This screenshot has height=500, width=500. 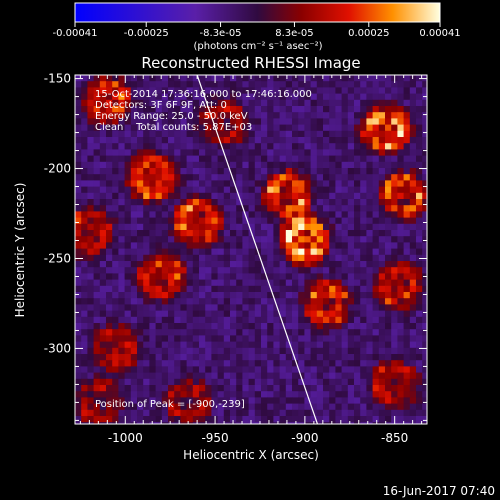 I want to click on colorbar-tick-label: -8.3e-05, so click(x=221, y=33).